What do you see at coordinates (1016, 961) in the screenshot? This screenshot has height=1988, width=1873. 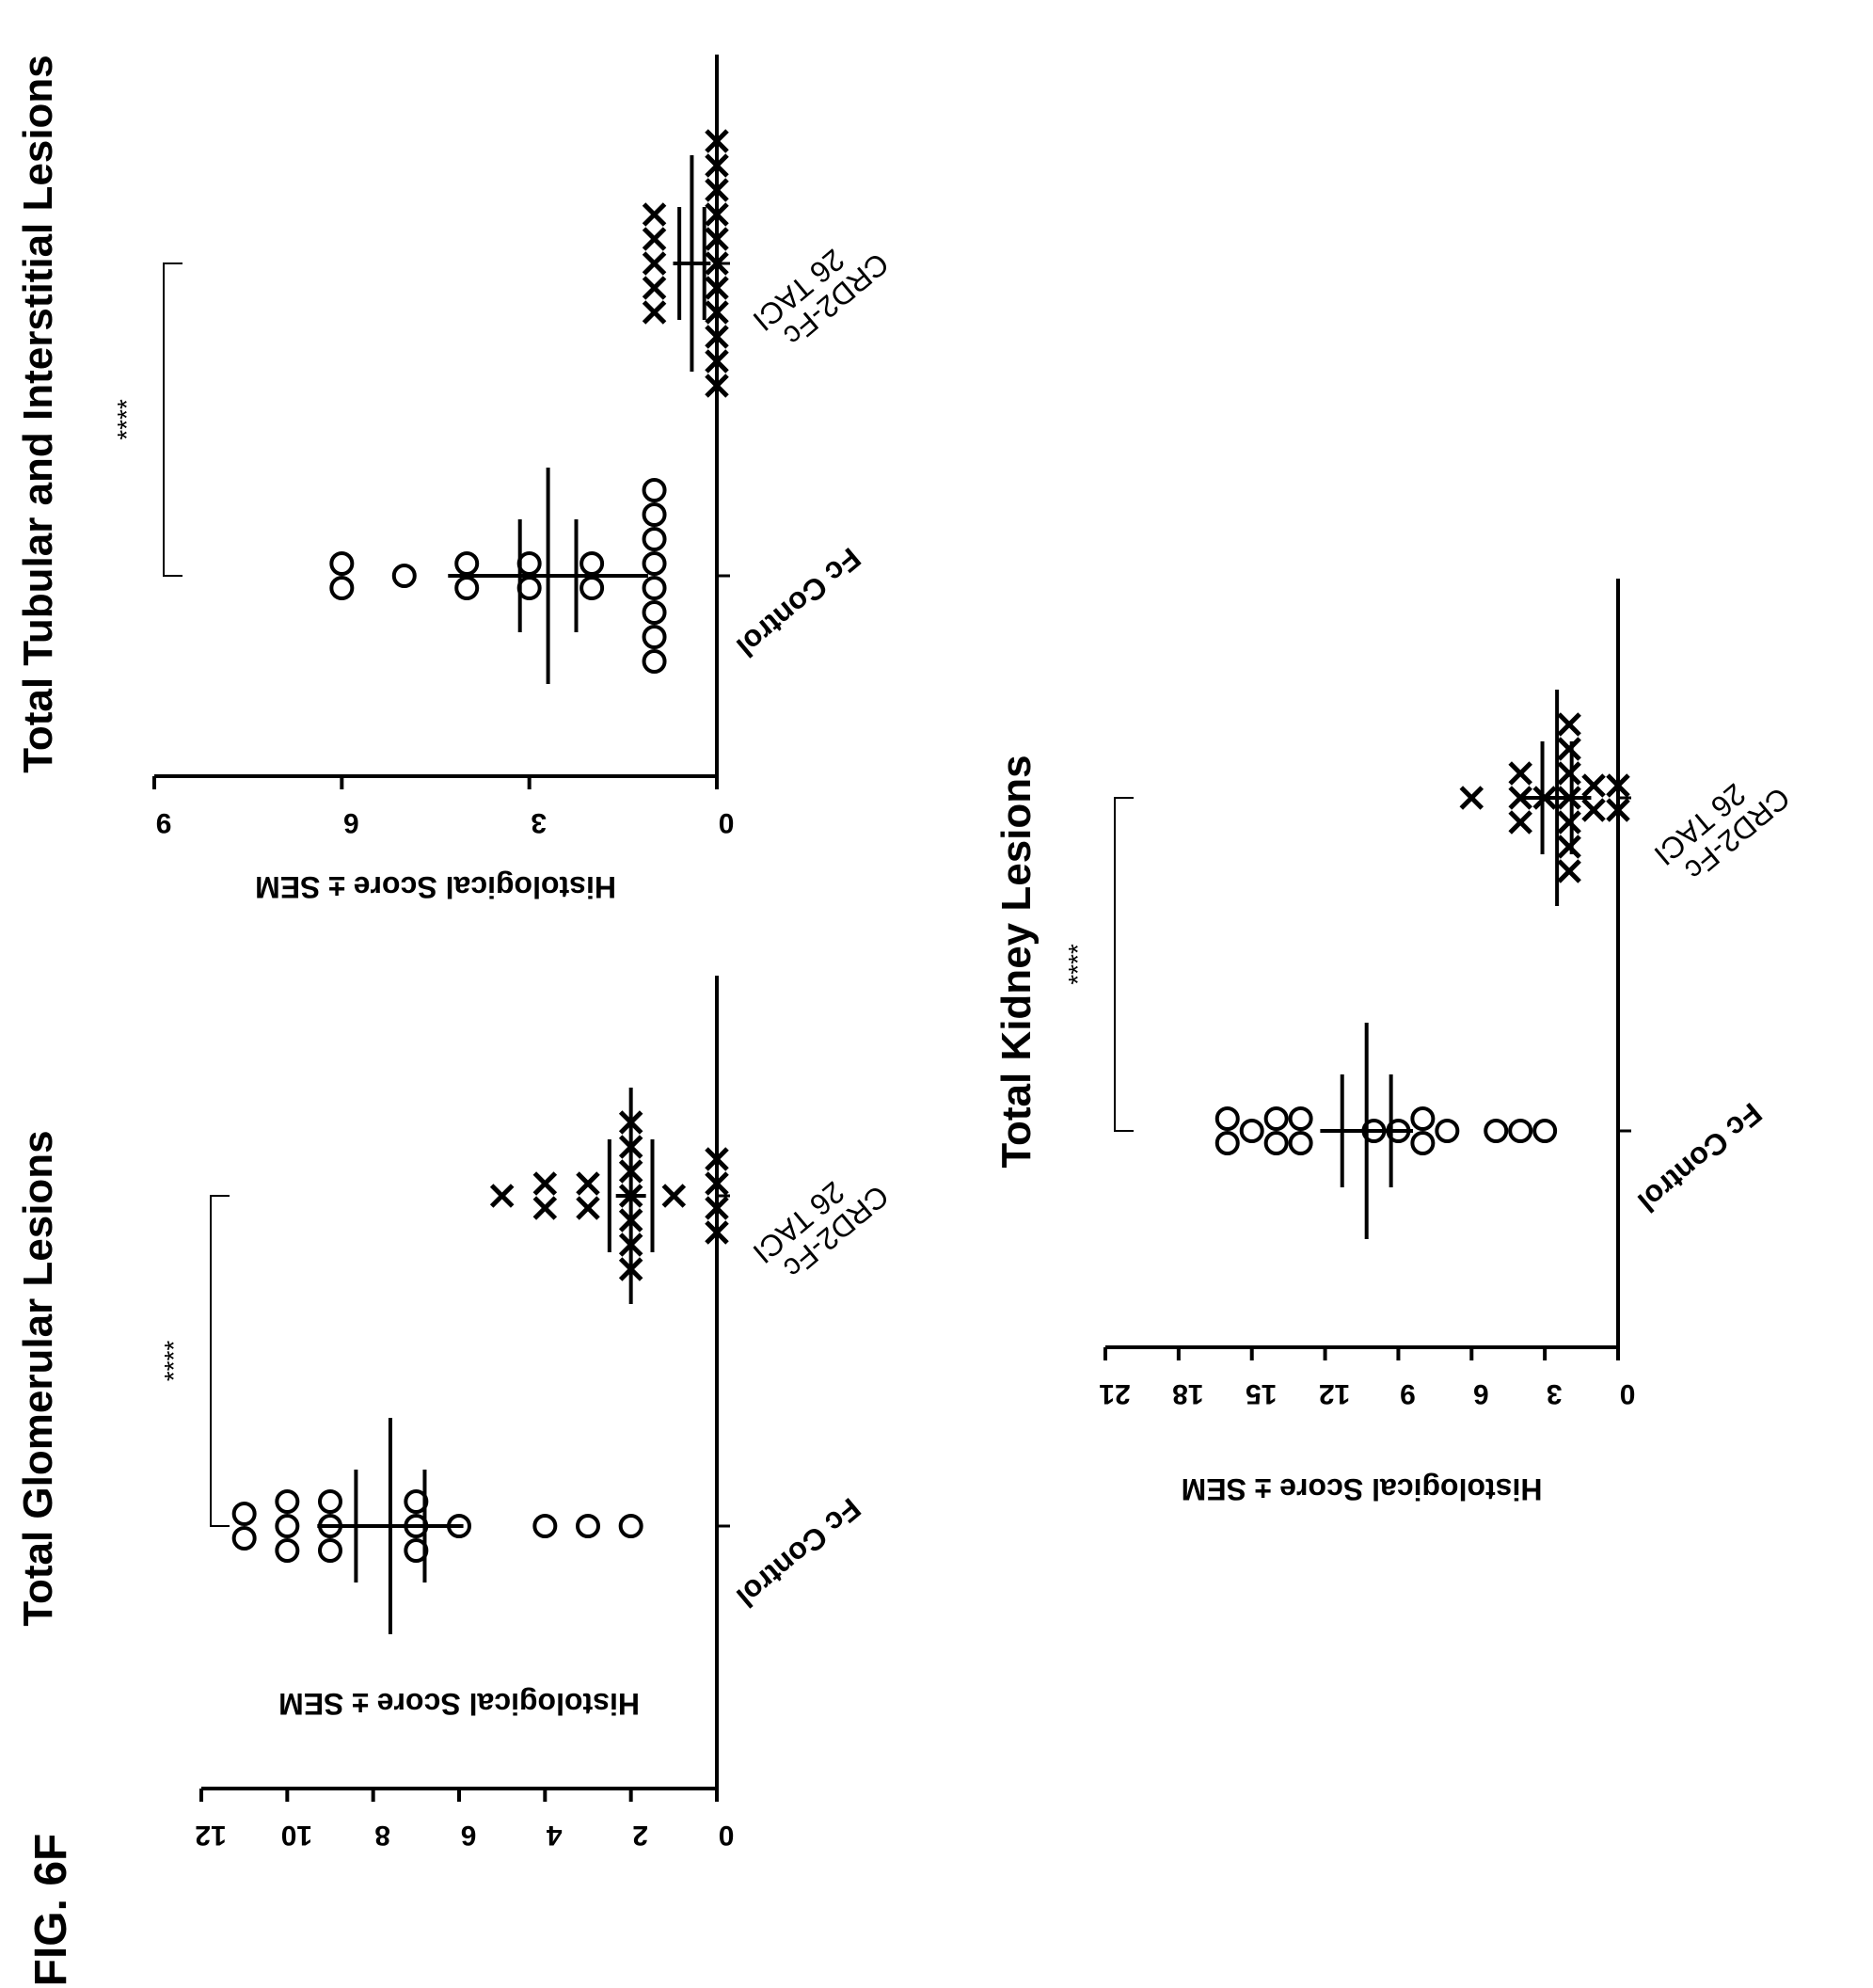 I see `chart-title: Total Kidney Lesions` at bounding box center [1016, 961].